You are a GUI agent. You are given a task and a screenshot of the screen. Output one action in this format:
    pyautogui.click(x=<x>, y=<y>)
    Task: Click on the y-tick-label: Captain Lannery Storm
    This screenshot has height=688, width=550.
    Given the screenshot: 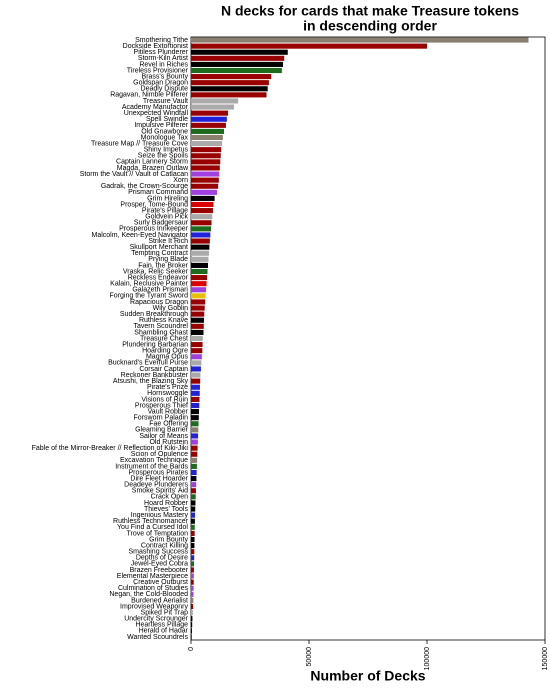 What is the action you would take?
    pyautogui.click(x=152, y=162)
    